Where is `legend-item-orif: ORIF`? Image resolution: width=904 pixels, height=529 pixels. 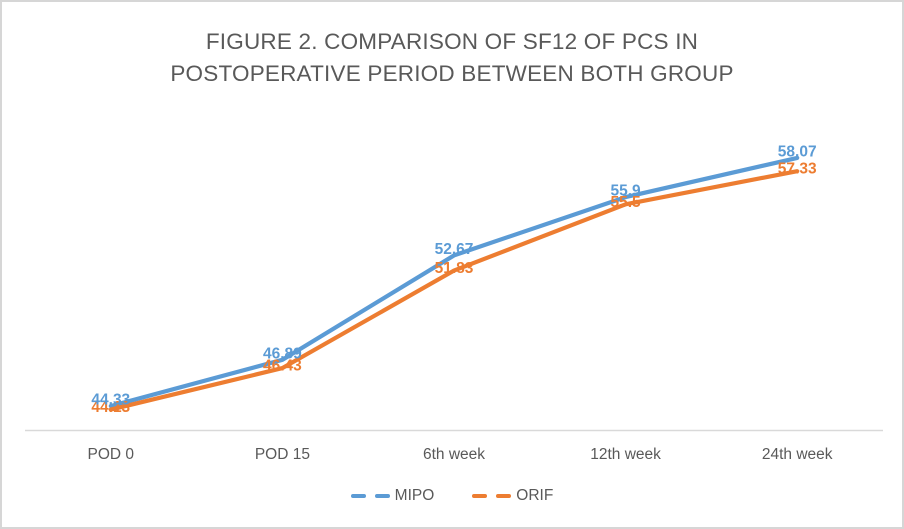 legend-item-orif: ORIF is located at coordinates (512, 496).